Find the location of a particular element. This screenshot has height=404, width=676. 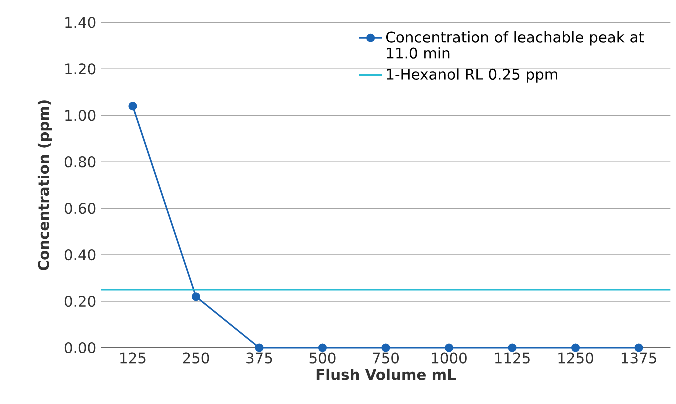

x-tick-label: 1375 is located at coordinates (639, 358).